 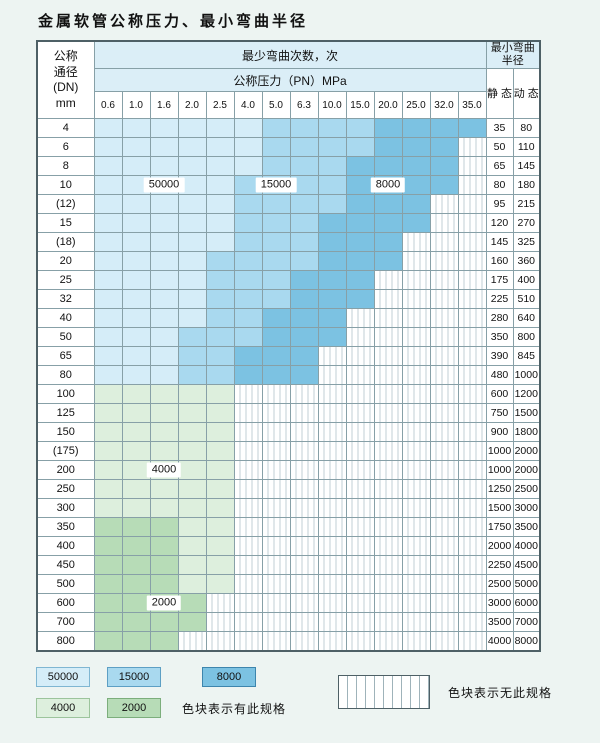 What do you see at coordinates (288, 337) in the screenshot?
I see `table-row: 50 350 800` at bounding box center [288, 337].